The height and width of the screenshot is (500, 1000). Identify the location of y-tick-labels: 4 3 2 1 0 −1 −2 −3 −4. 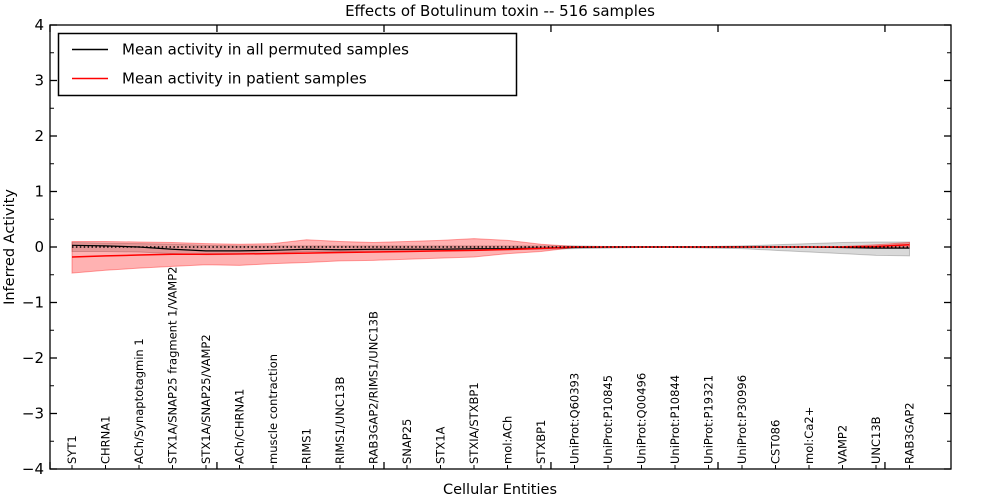
(33, 247).